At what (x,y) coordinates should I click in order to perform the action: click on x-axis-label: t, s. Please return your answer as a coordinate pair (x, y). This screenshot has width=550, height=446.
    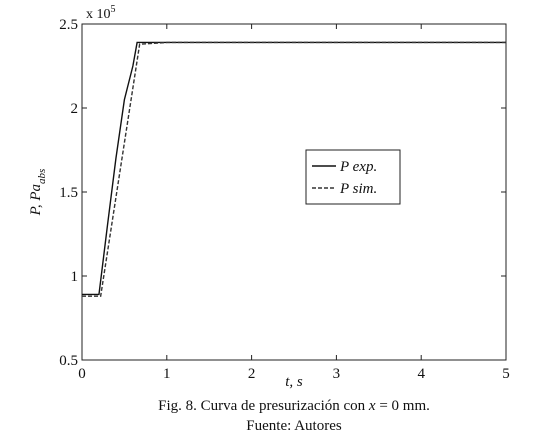
    Looking at the image, I should click on (294, 382).